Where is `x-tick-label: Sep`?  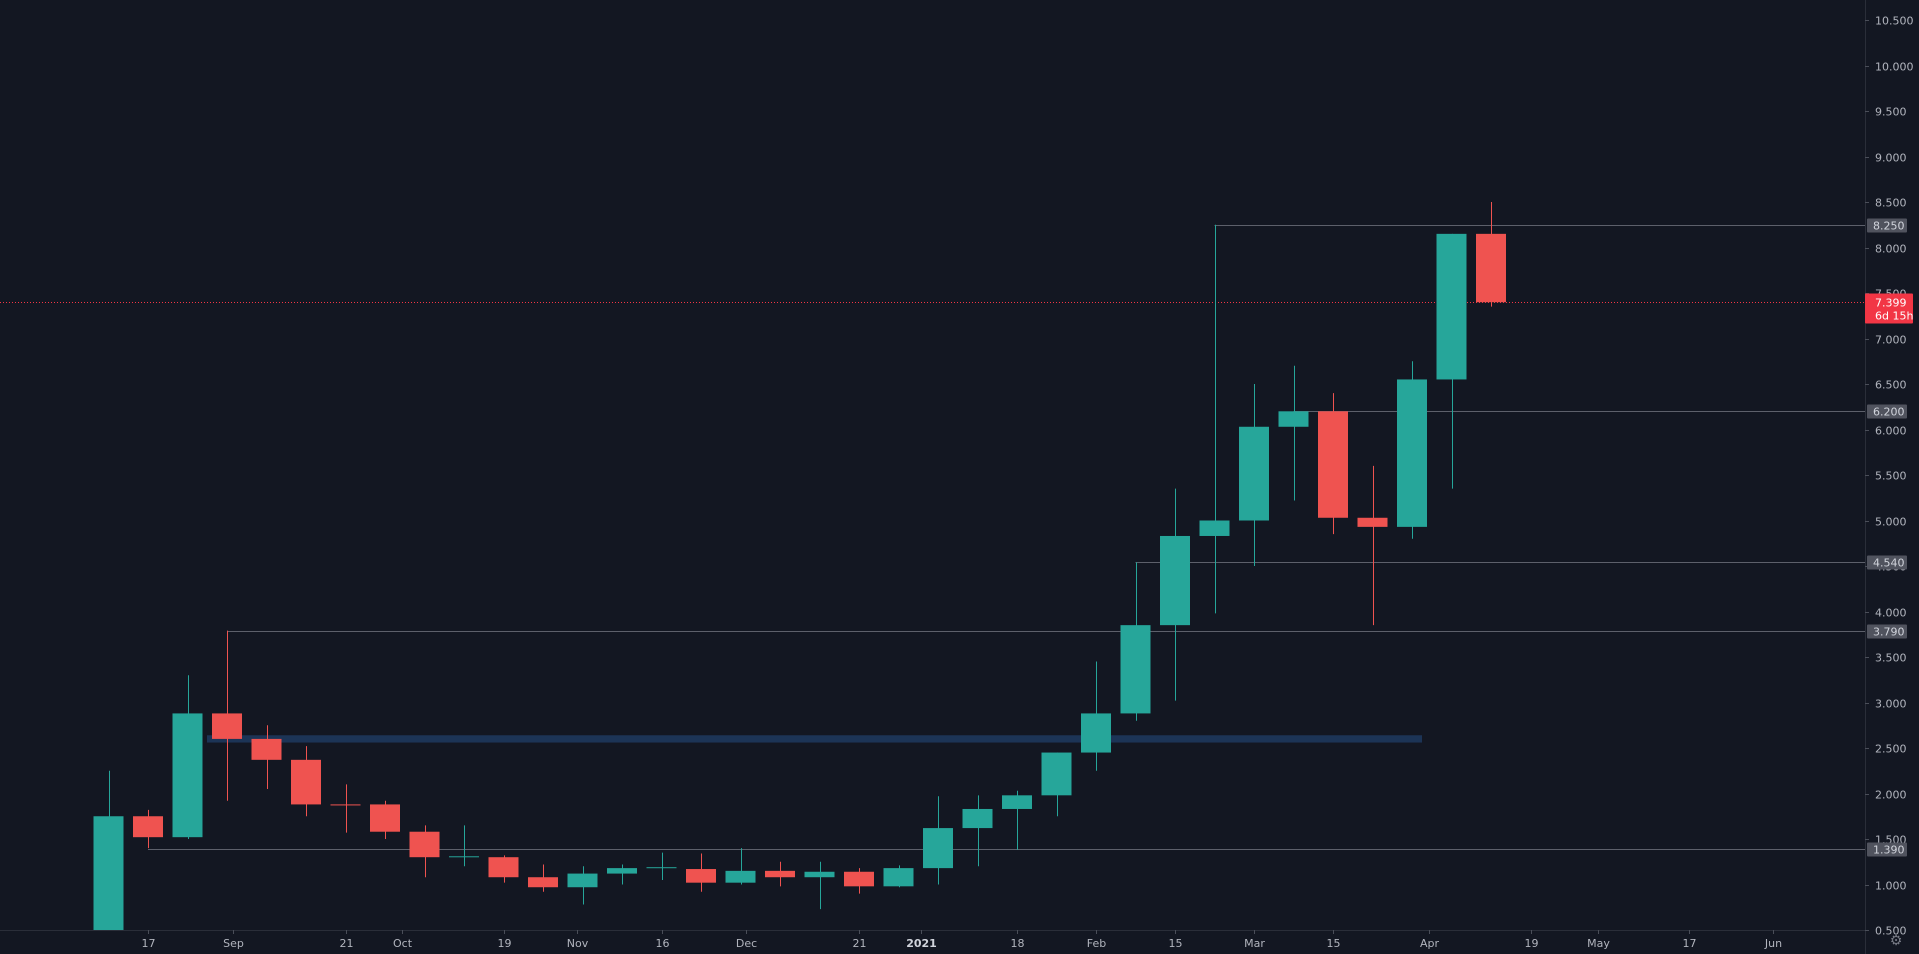
x-tick-label: Sep is located at coordinates (233, 943).